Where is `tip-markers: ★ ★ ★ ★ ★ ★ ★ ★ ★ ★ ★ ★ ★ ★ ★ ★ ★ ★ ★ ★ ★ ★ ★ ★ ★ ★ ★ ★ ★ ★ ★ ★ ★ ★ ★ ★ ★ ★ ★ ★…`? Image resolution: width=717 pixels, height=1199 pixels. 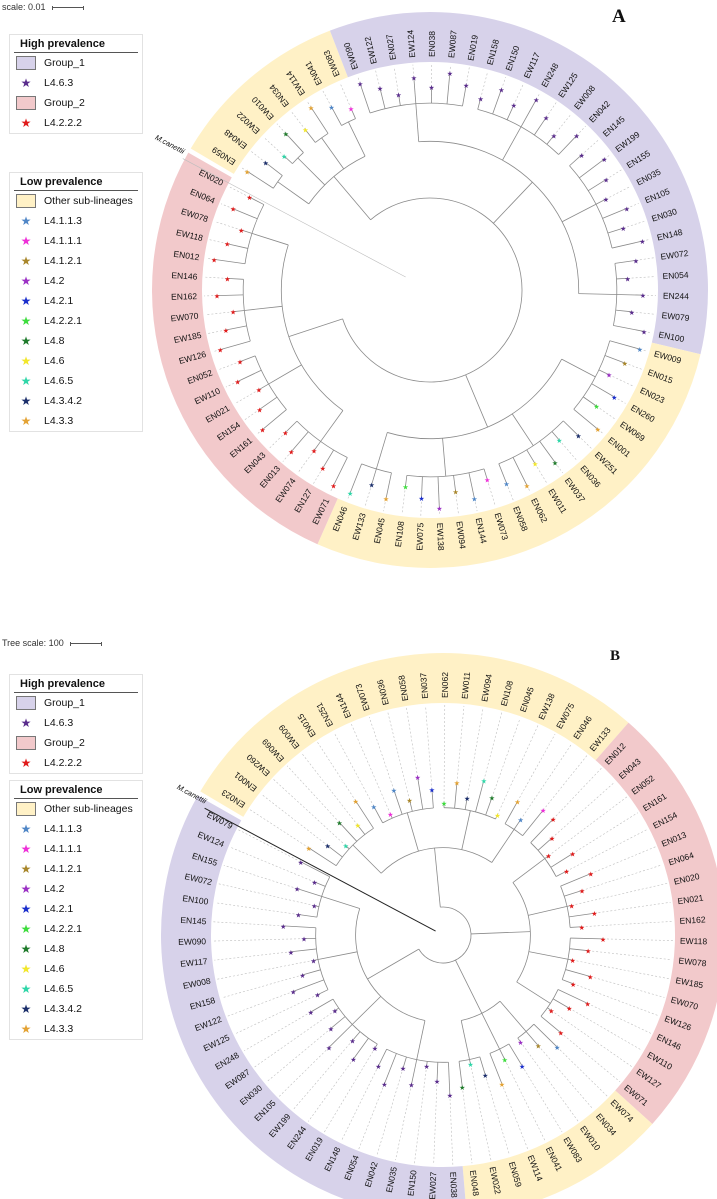 tip-markers: ★ ★ ★ ★ ★ ★ ★ ★ ★ ★ ★ ★ ★ ★ ★ ★ ★ ★ ★ ★ ★ ★ ★ ★ ★ ★ ★ ★ ★ ★ ★ ★ ★ ★ ★ ★ ★ ★ ★ ★… is located at coordinates (443, 937).